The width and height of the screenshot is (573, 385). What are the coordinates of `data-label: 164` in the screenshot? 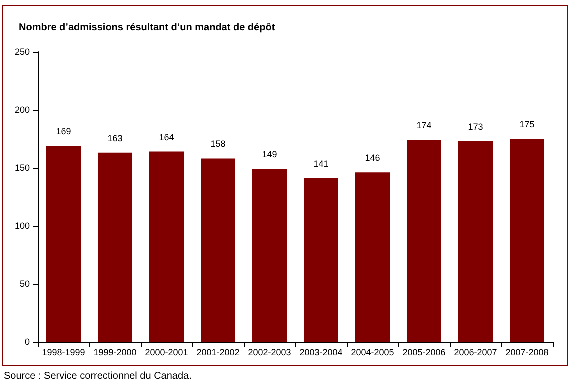 It's located at (166, 137).